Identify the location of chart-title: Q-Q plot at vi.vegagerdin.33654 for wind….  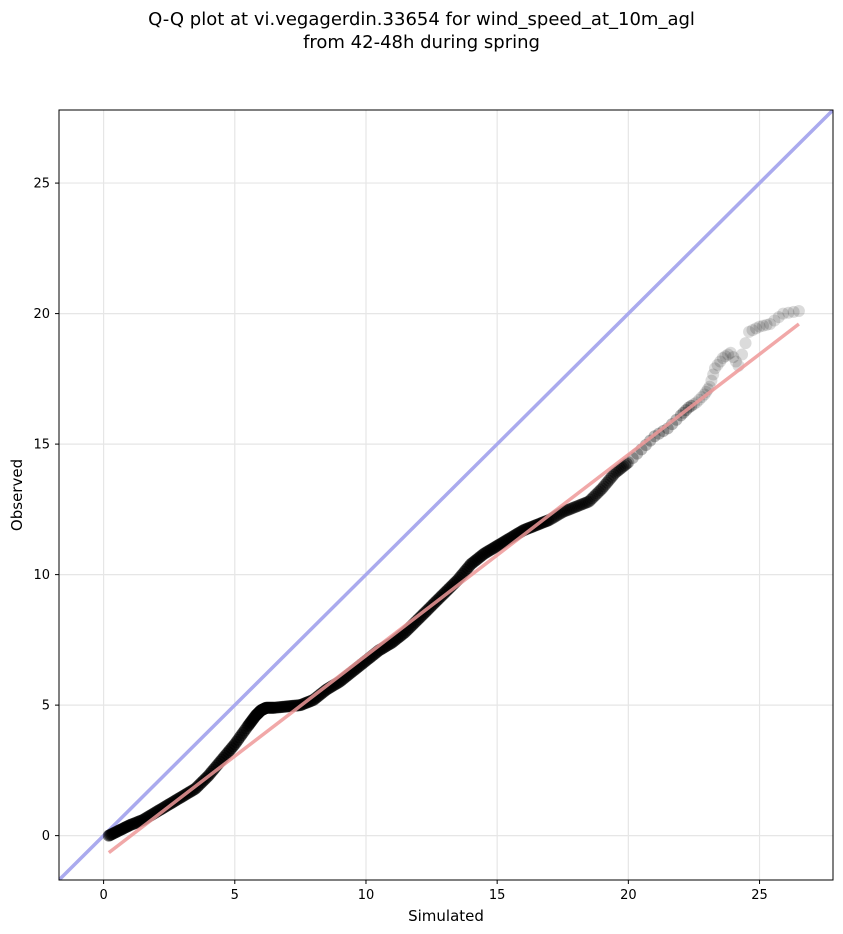
(421, 31).